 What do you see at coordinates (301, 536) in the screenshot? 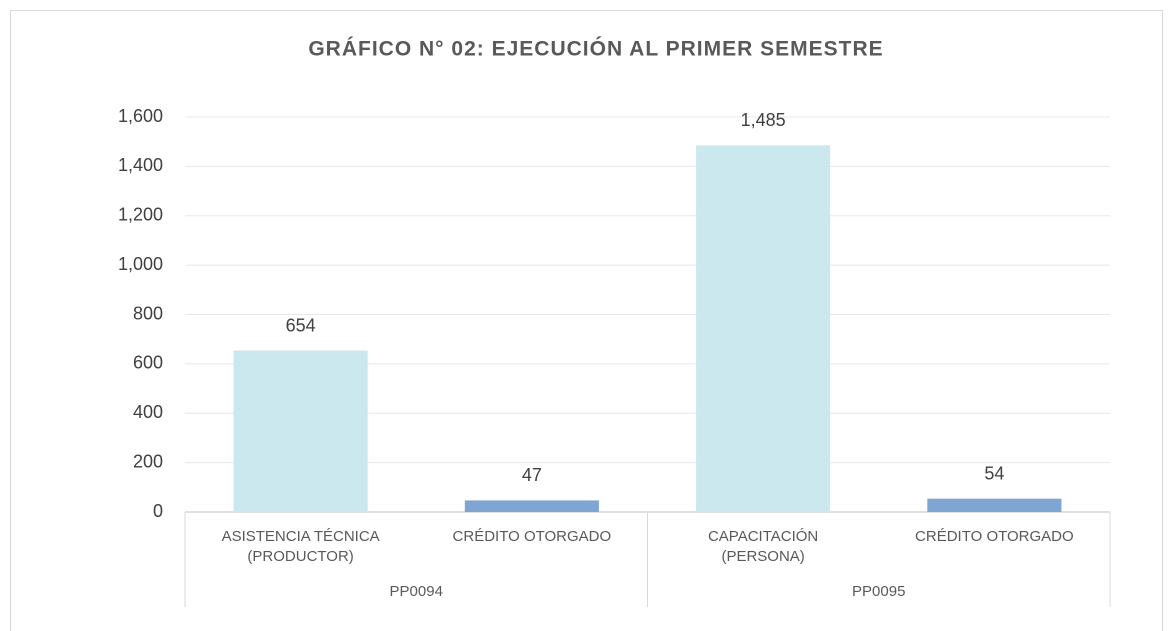
I see `x-tick-label: ASISTENCIA TÉCNICA` at bounding box center [301, 536].